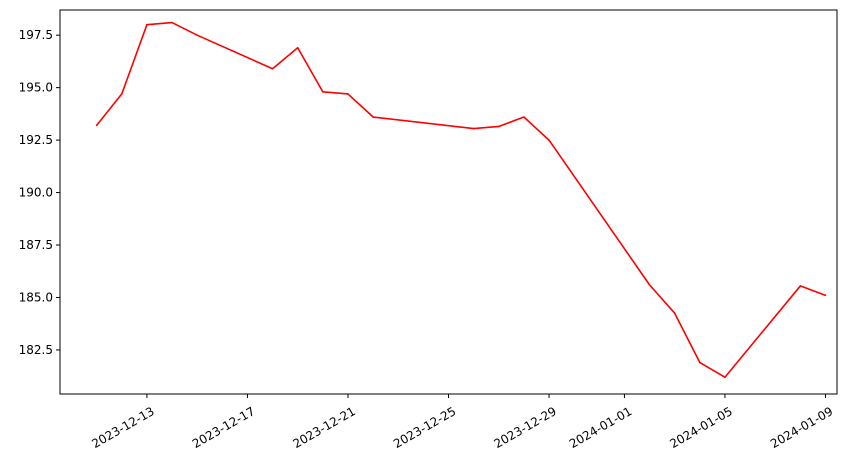  What do you see at coordinates (36, 35) in the screenshot?
I see `y-tick-label: 197.5` at bounding box center [36, 35].